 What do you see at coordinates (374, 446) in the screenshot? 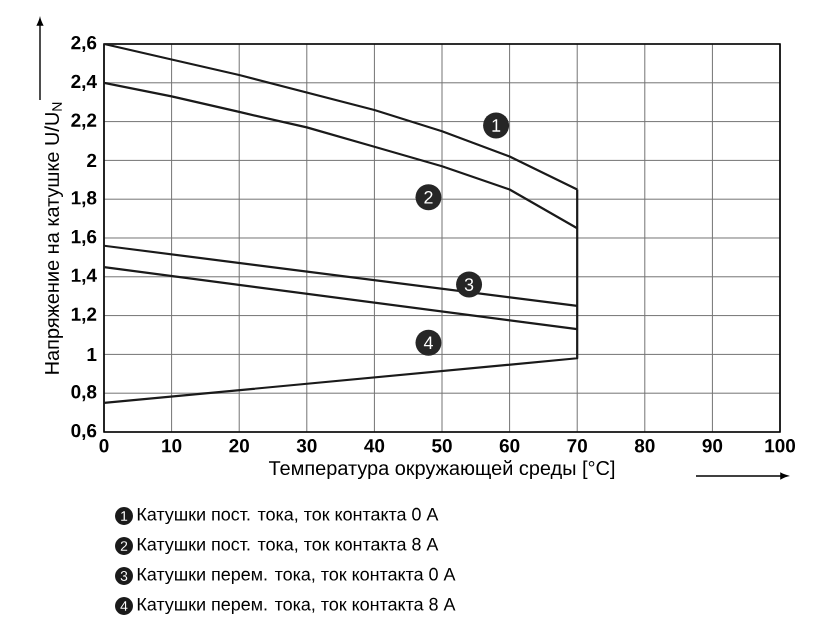
I see `x-tick-label: 40` at bounding box center [374, 446].